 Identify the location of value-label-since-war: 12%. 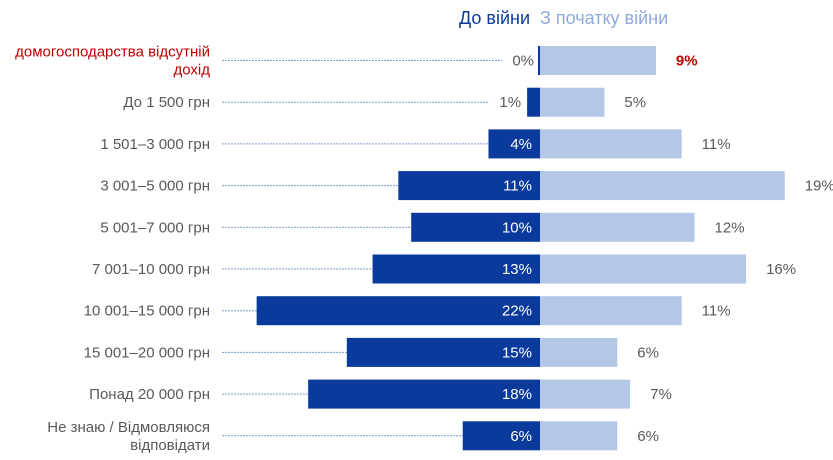
(730, 227).